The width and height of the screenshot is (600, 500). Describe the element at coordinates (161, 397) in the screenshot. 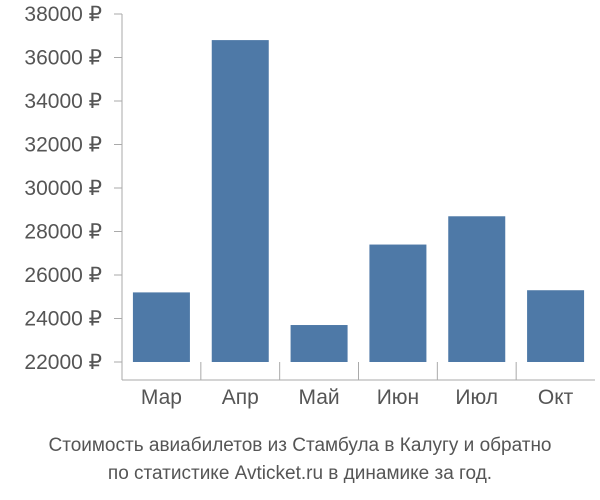

I see `x-tick-label: Мар` at that location.